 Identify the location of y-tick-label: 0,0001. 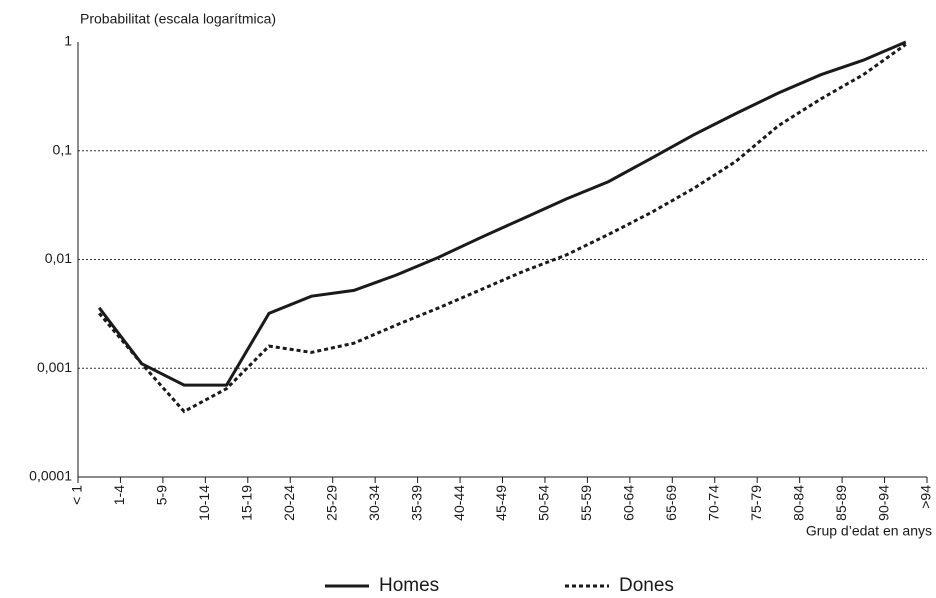
(50, 476).